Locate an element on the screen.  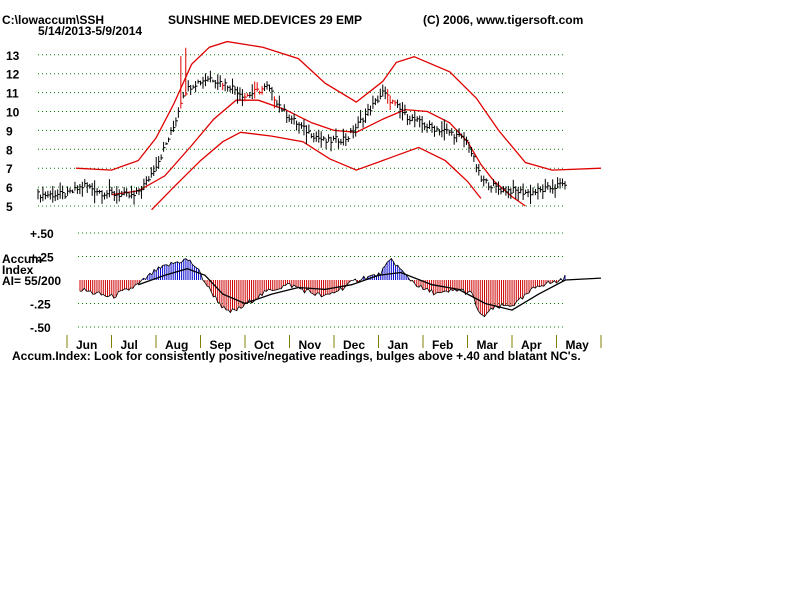
moving-average-line is located at coordinates (318, 153).